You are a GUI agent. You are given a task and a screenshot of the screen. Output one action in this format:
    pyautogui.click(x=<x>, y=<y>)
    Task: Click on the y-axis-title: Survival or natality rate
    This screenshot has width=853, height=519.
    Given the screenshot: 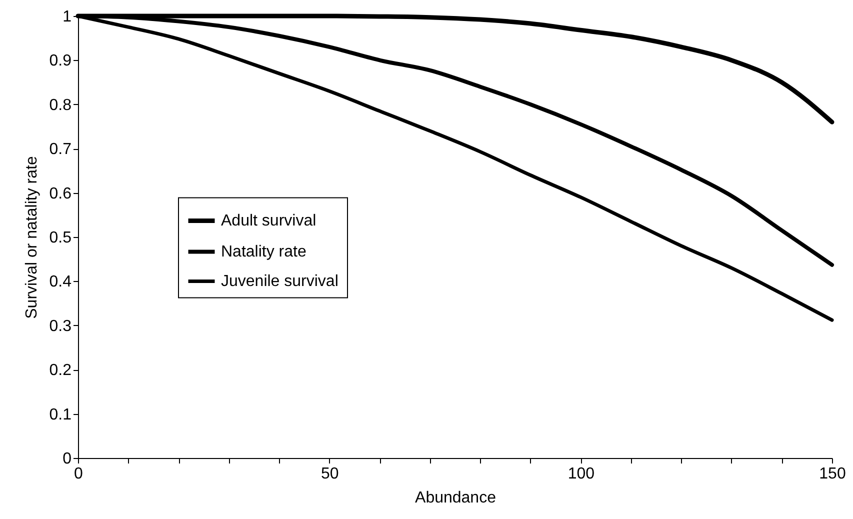 What is the action you would take?
    pyautogui.click(x=31, y=237)
    